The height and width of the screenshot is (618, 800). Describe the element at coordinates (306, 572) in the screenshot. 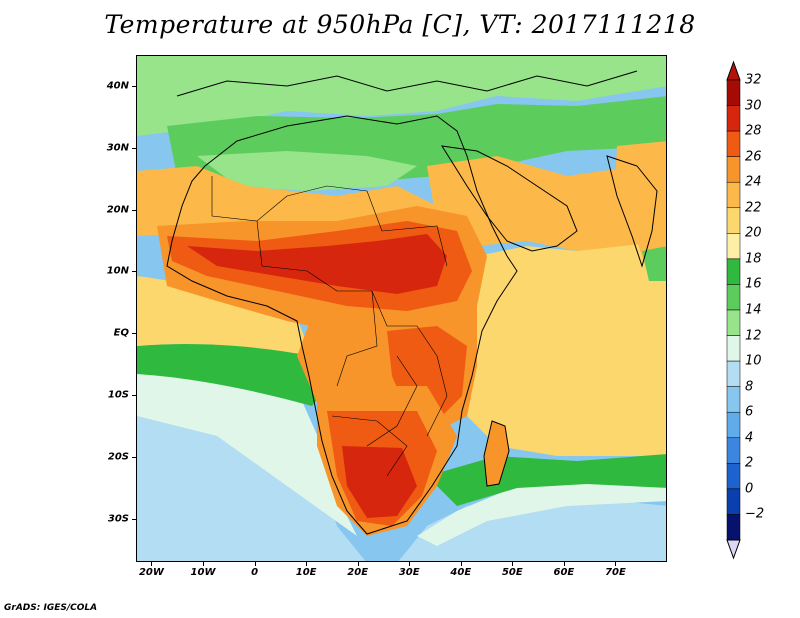

I see `longitude-tick-label: 10E` at that location.